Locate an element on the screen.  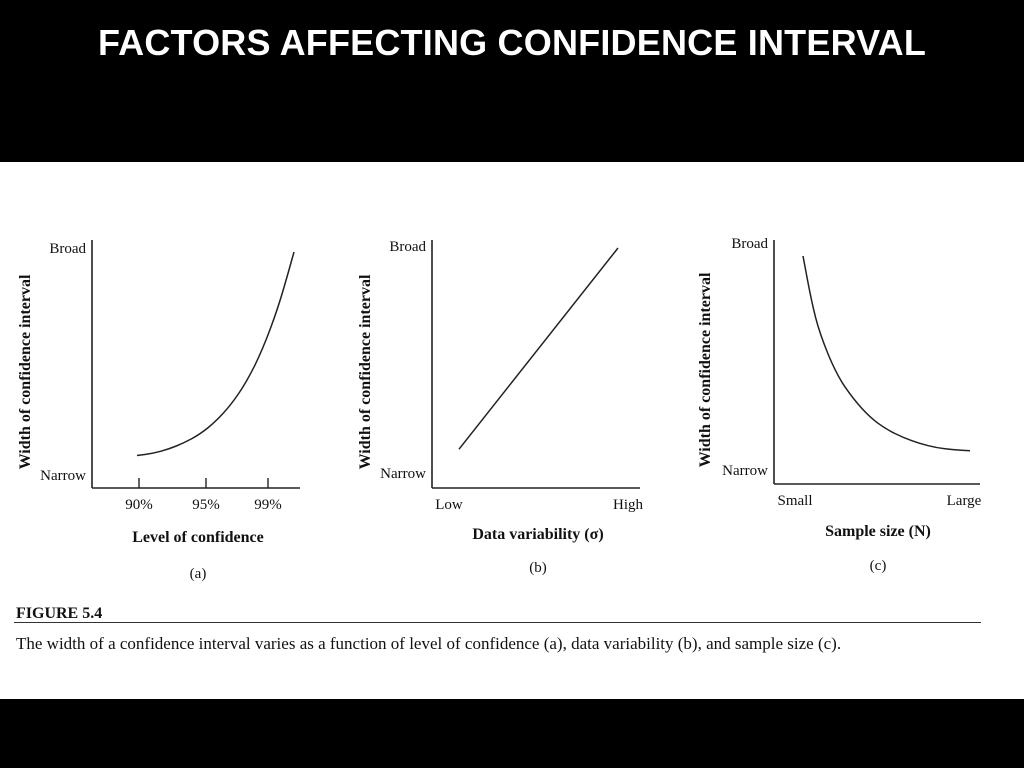
panel-a-y-axis-title: Width of confidence interval is located at coordinates (25, 371).